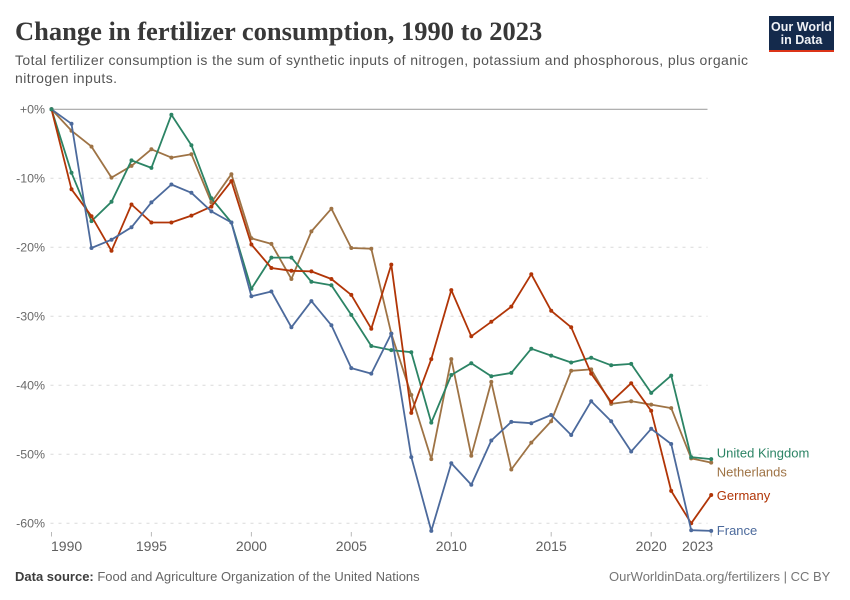  Describe the element at coordinates (697, 546) in the screenshot. I see `svg-text: 2023` at that location.